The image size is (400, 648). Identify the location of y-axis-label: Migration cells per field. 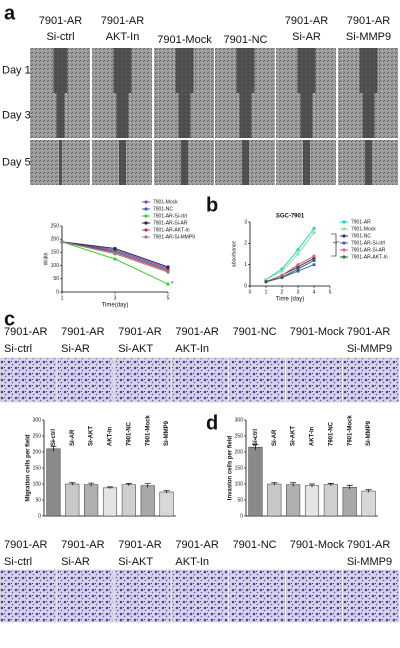
(29, 467).